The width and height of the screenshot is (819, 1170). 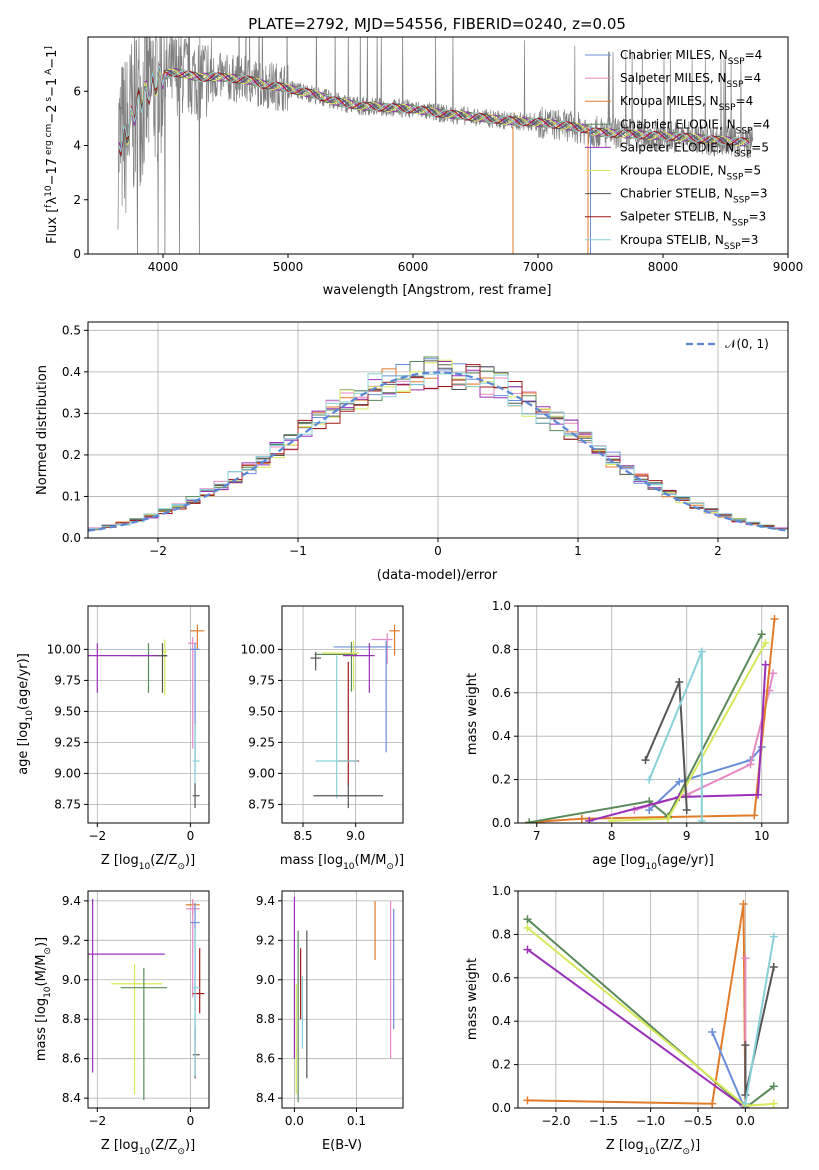 I want to click on y-tick-label: 9.75, so click(x=67, y=680).